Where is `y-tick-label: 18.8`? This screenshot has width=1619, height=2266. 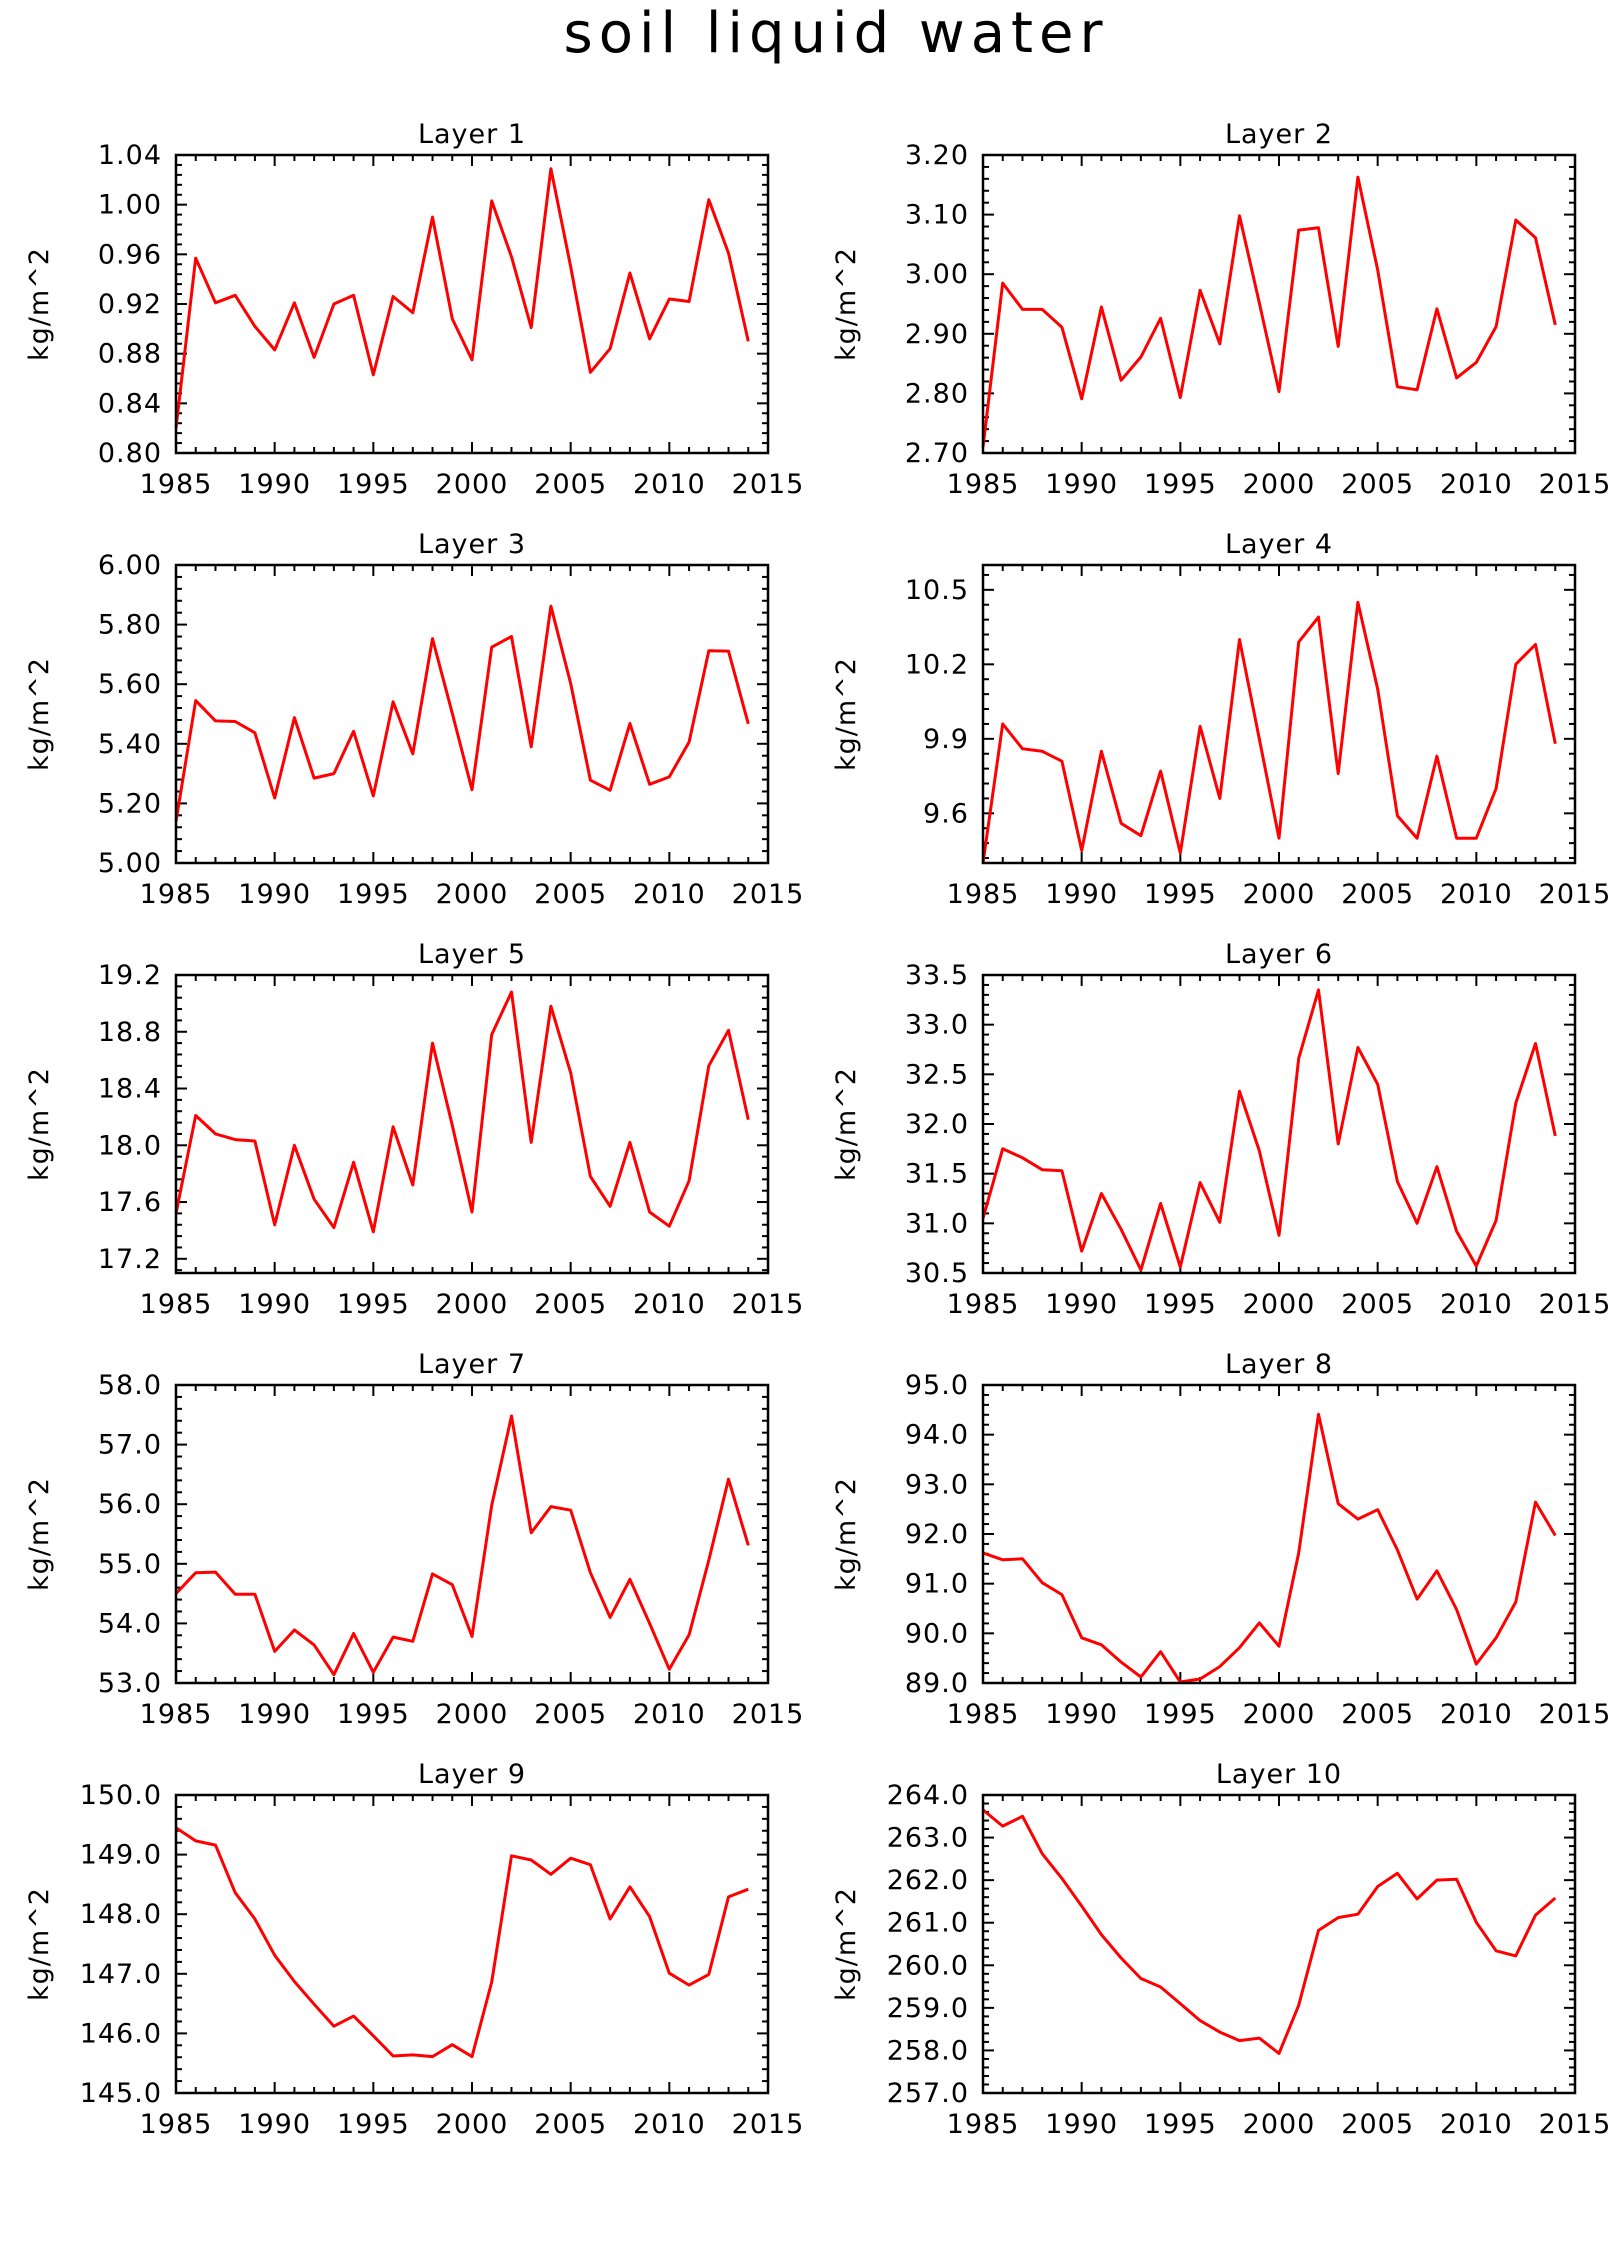 y-tick-label: 18.8 is located at coordinates (130, 1032).